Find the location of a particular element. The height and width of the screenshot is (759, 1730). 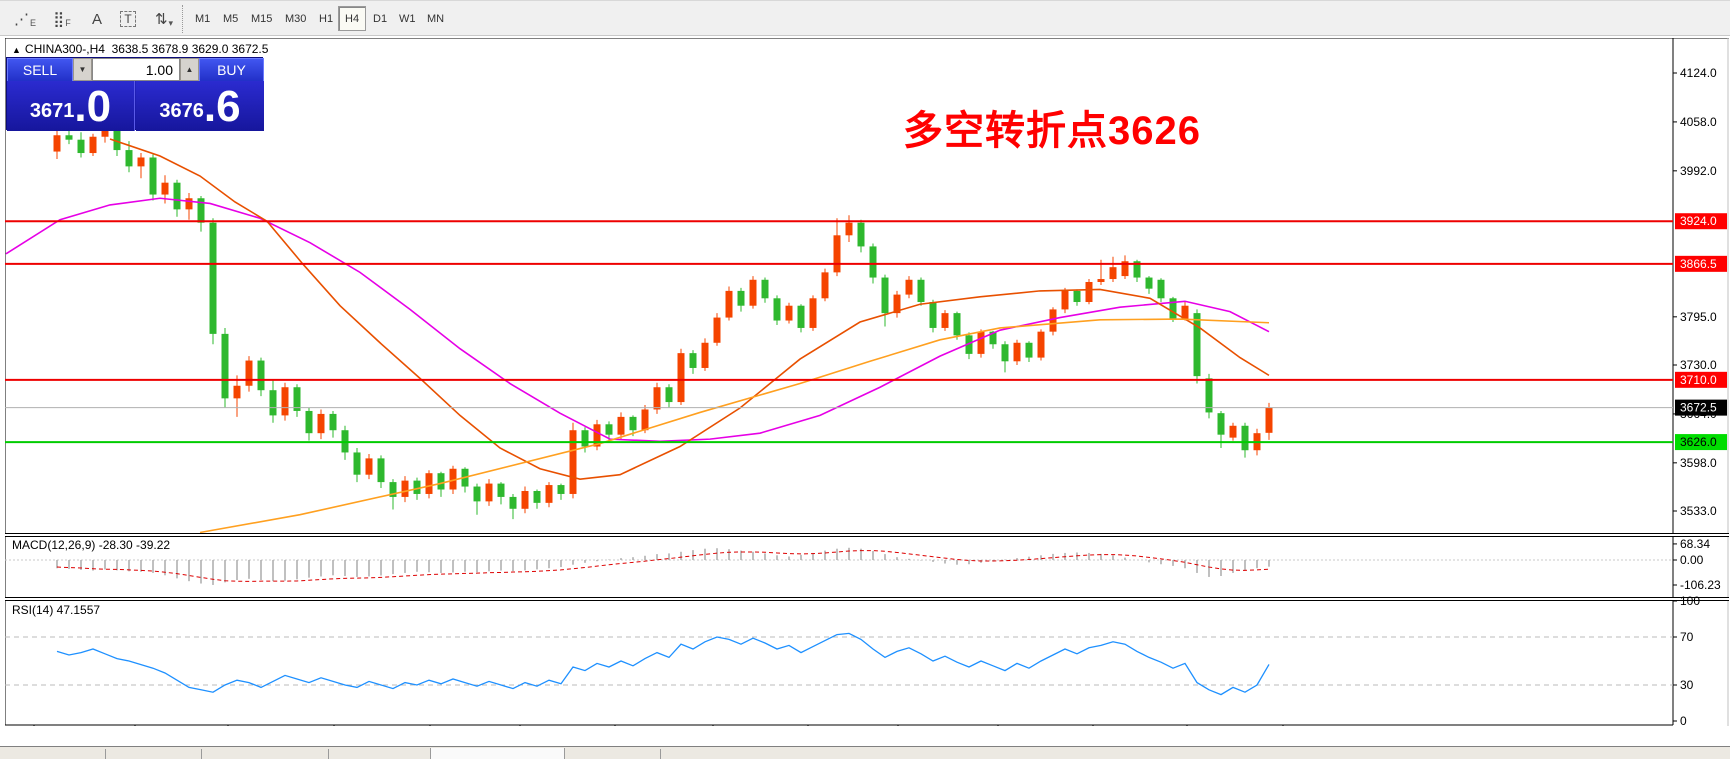

svg-text: 70 is located at coordinates (1687, 637).